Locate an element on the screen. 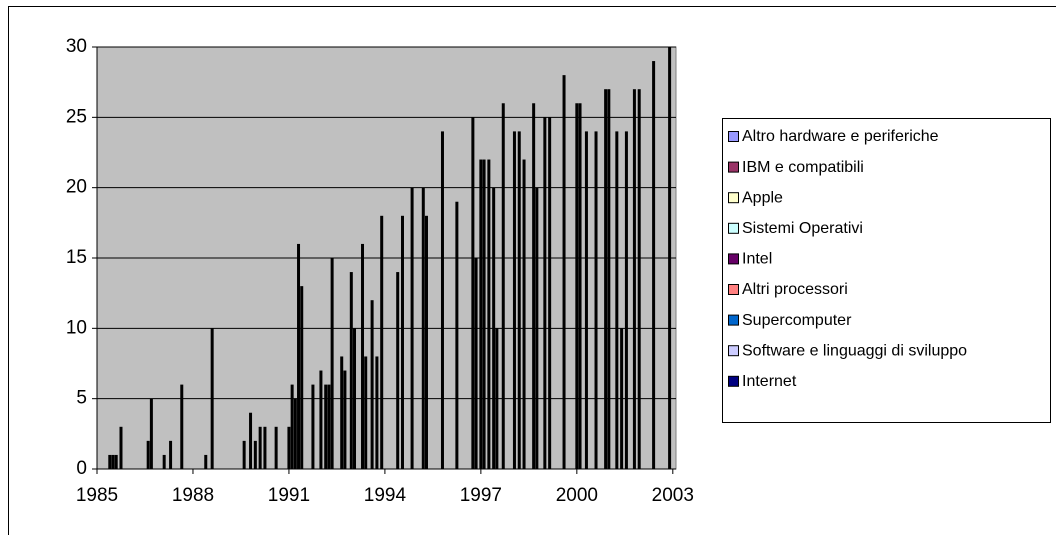 The image size is (1056, 535). legend-label: Software e linguaggi di sviluppo is located at coordinates (854, 350).